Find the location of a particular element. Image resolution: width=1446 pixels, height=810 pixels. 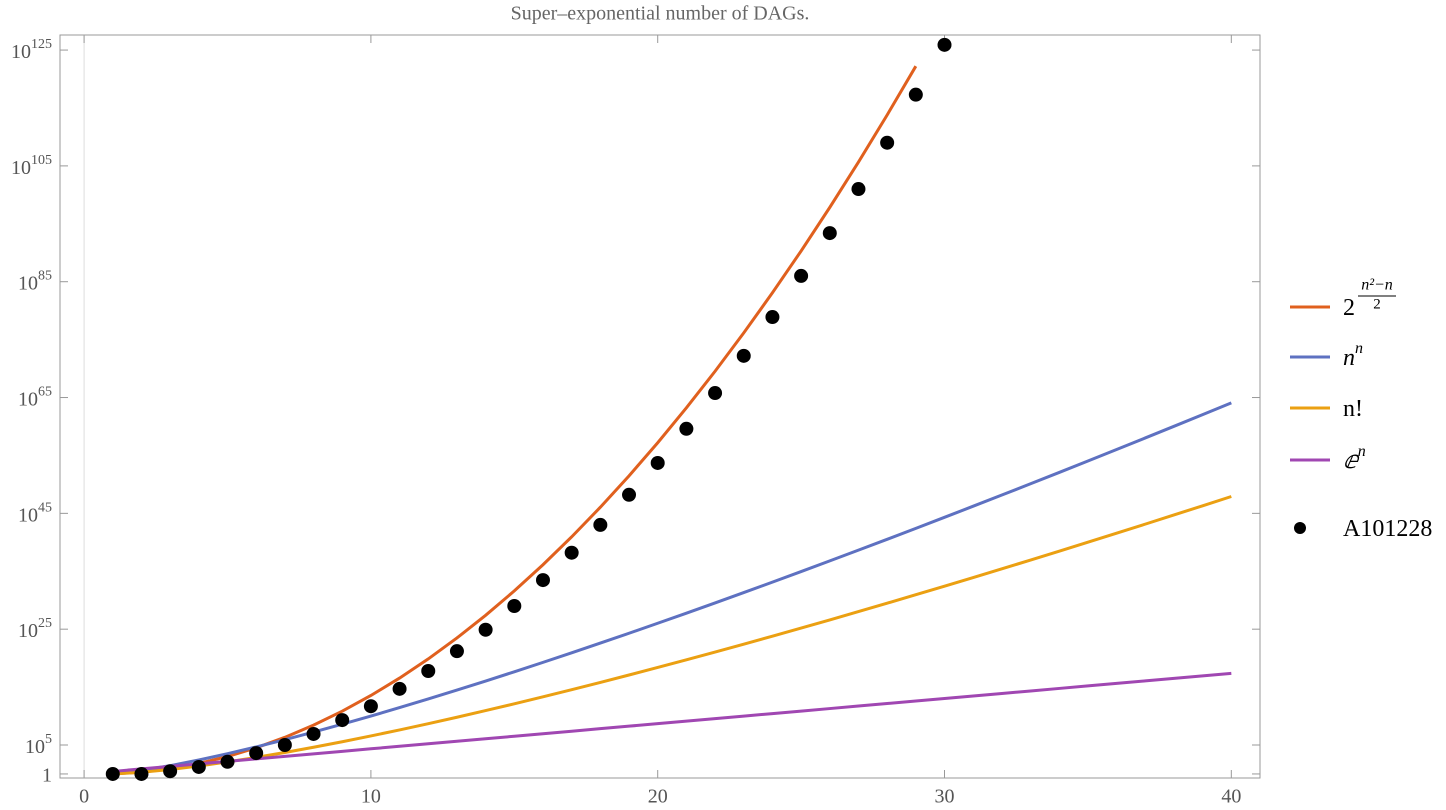

legend-name: n! is located at coordinates (1353, 409).